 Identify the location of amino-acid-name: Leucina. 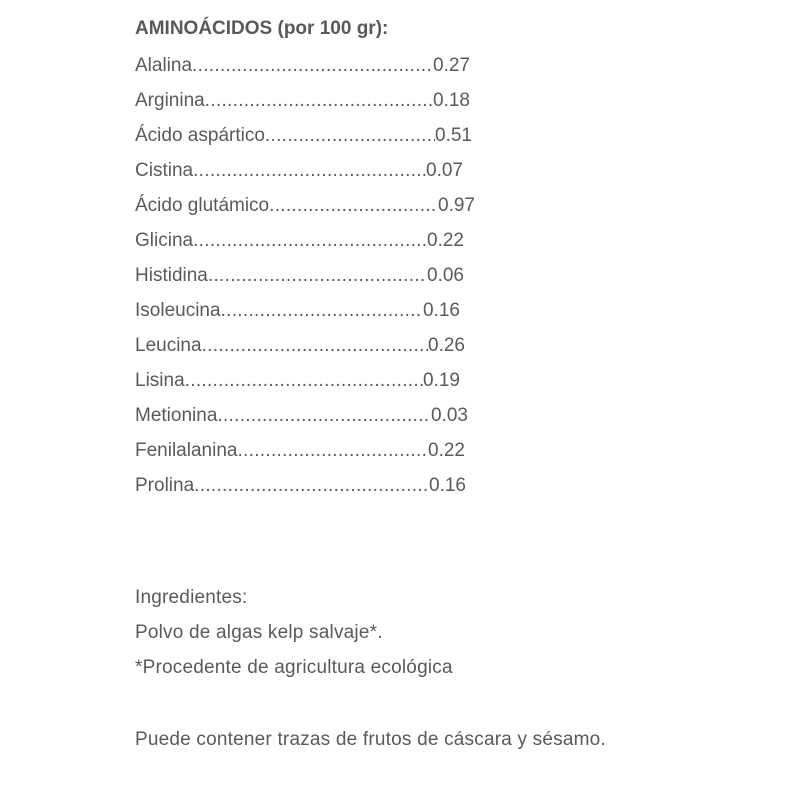
(168, 345).